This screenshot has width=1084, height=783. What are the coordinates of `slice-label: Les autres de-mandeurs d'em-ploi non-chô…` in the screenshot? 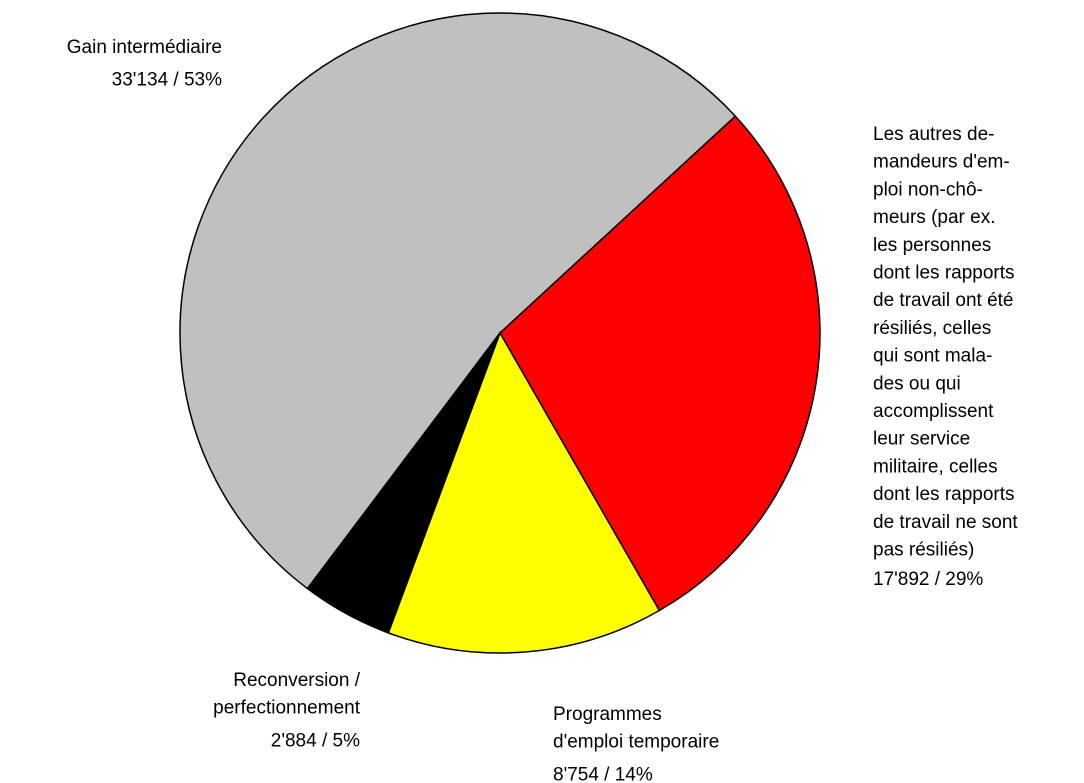 It's located at (945, 342).